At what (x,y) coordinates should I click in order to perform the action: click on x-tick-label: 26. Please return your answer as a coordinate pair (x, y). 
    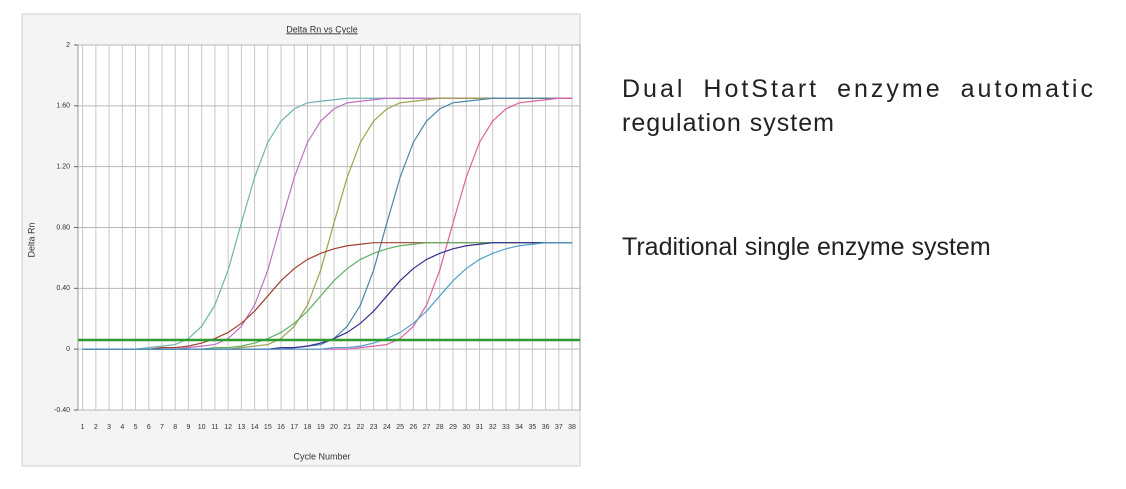
    Looking at the image, I should click on (413, 427).